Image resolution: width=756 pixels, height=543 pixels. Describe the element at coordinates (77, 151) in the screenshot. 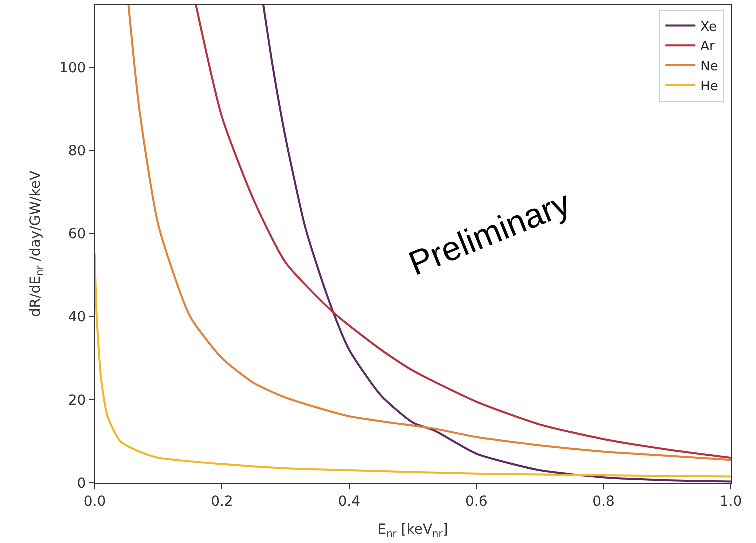

I see `y-tick-label: 80` at that location.